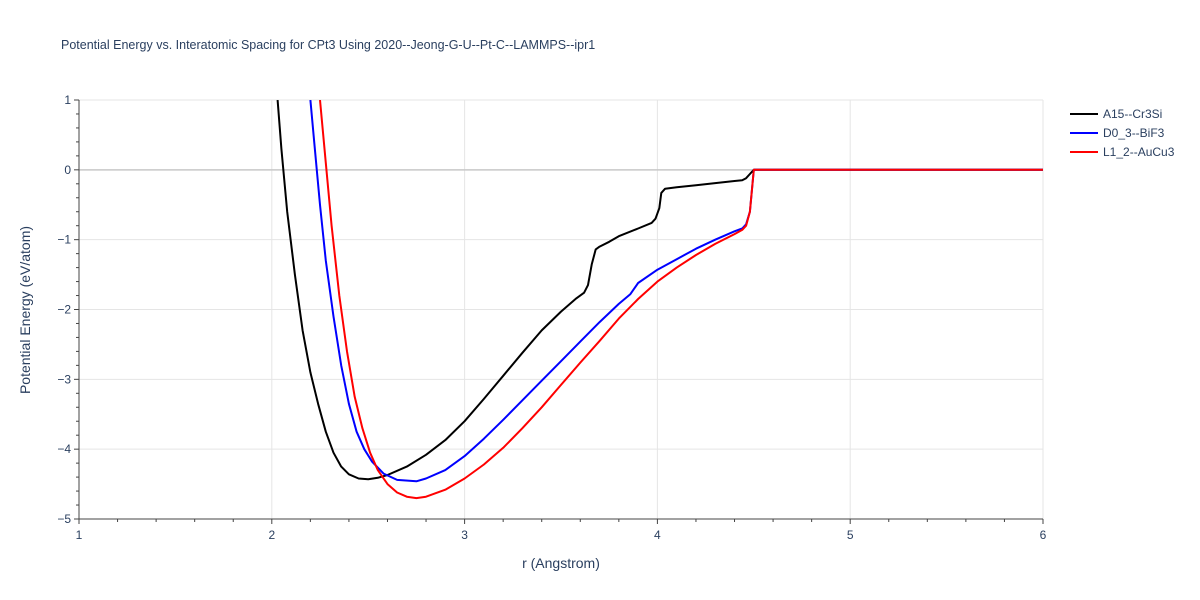 This screenshot has width=1200, height=600. What do you see at coordinates (1134, 133) in the screenshot?
I see `legend-label: D0_3--BiF3` at bounding box center [1134, 133].